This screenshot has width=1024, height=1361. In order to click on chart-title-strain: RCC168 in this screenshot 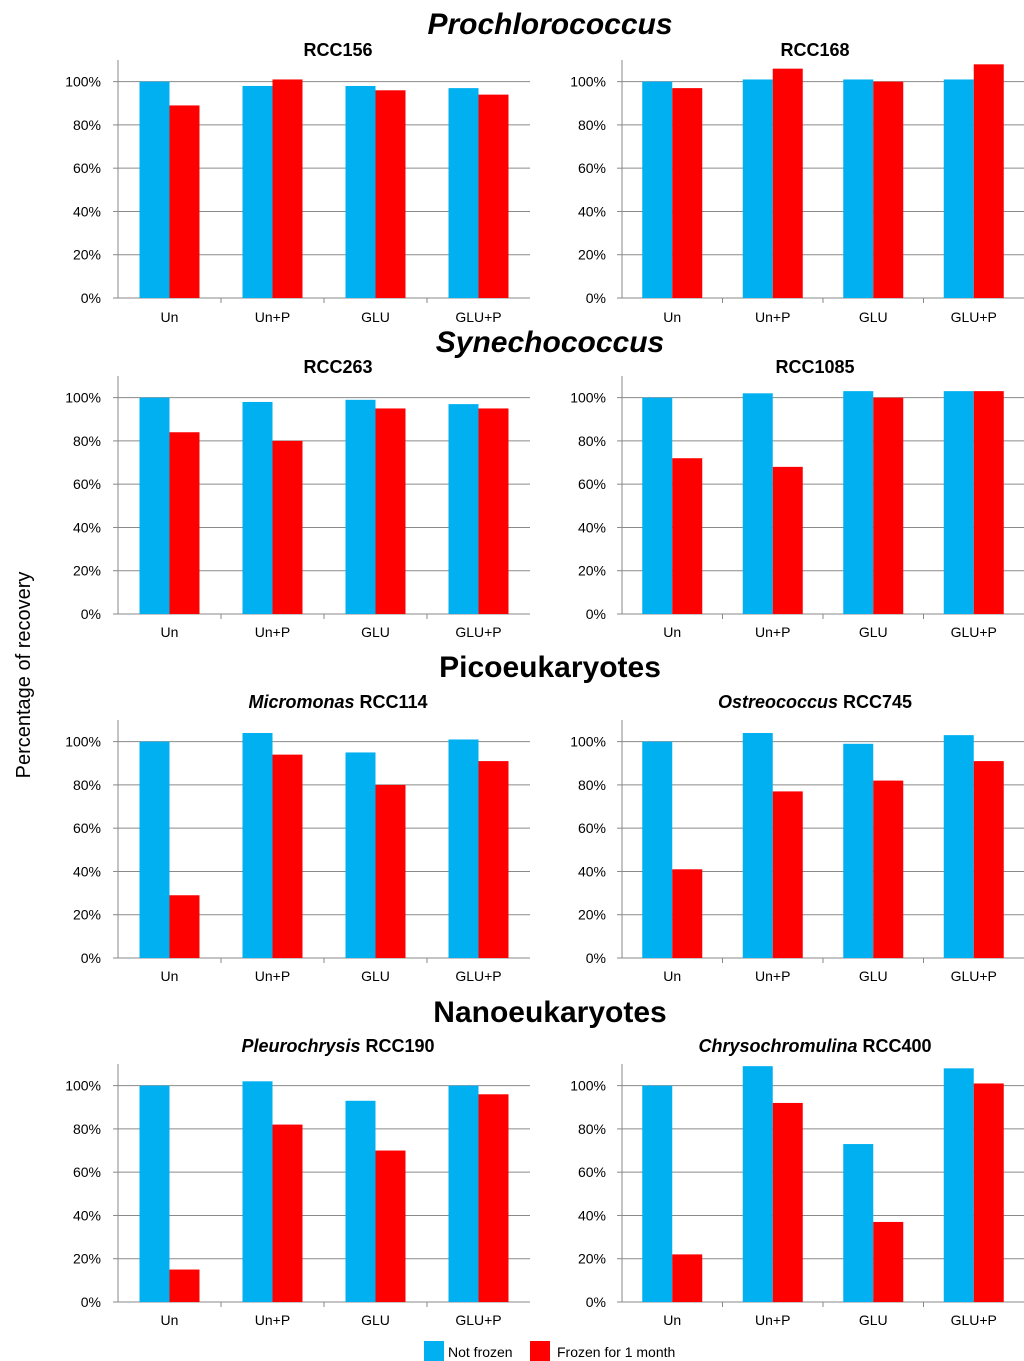, I will do `click(814, 50)`.